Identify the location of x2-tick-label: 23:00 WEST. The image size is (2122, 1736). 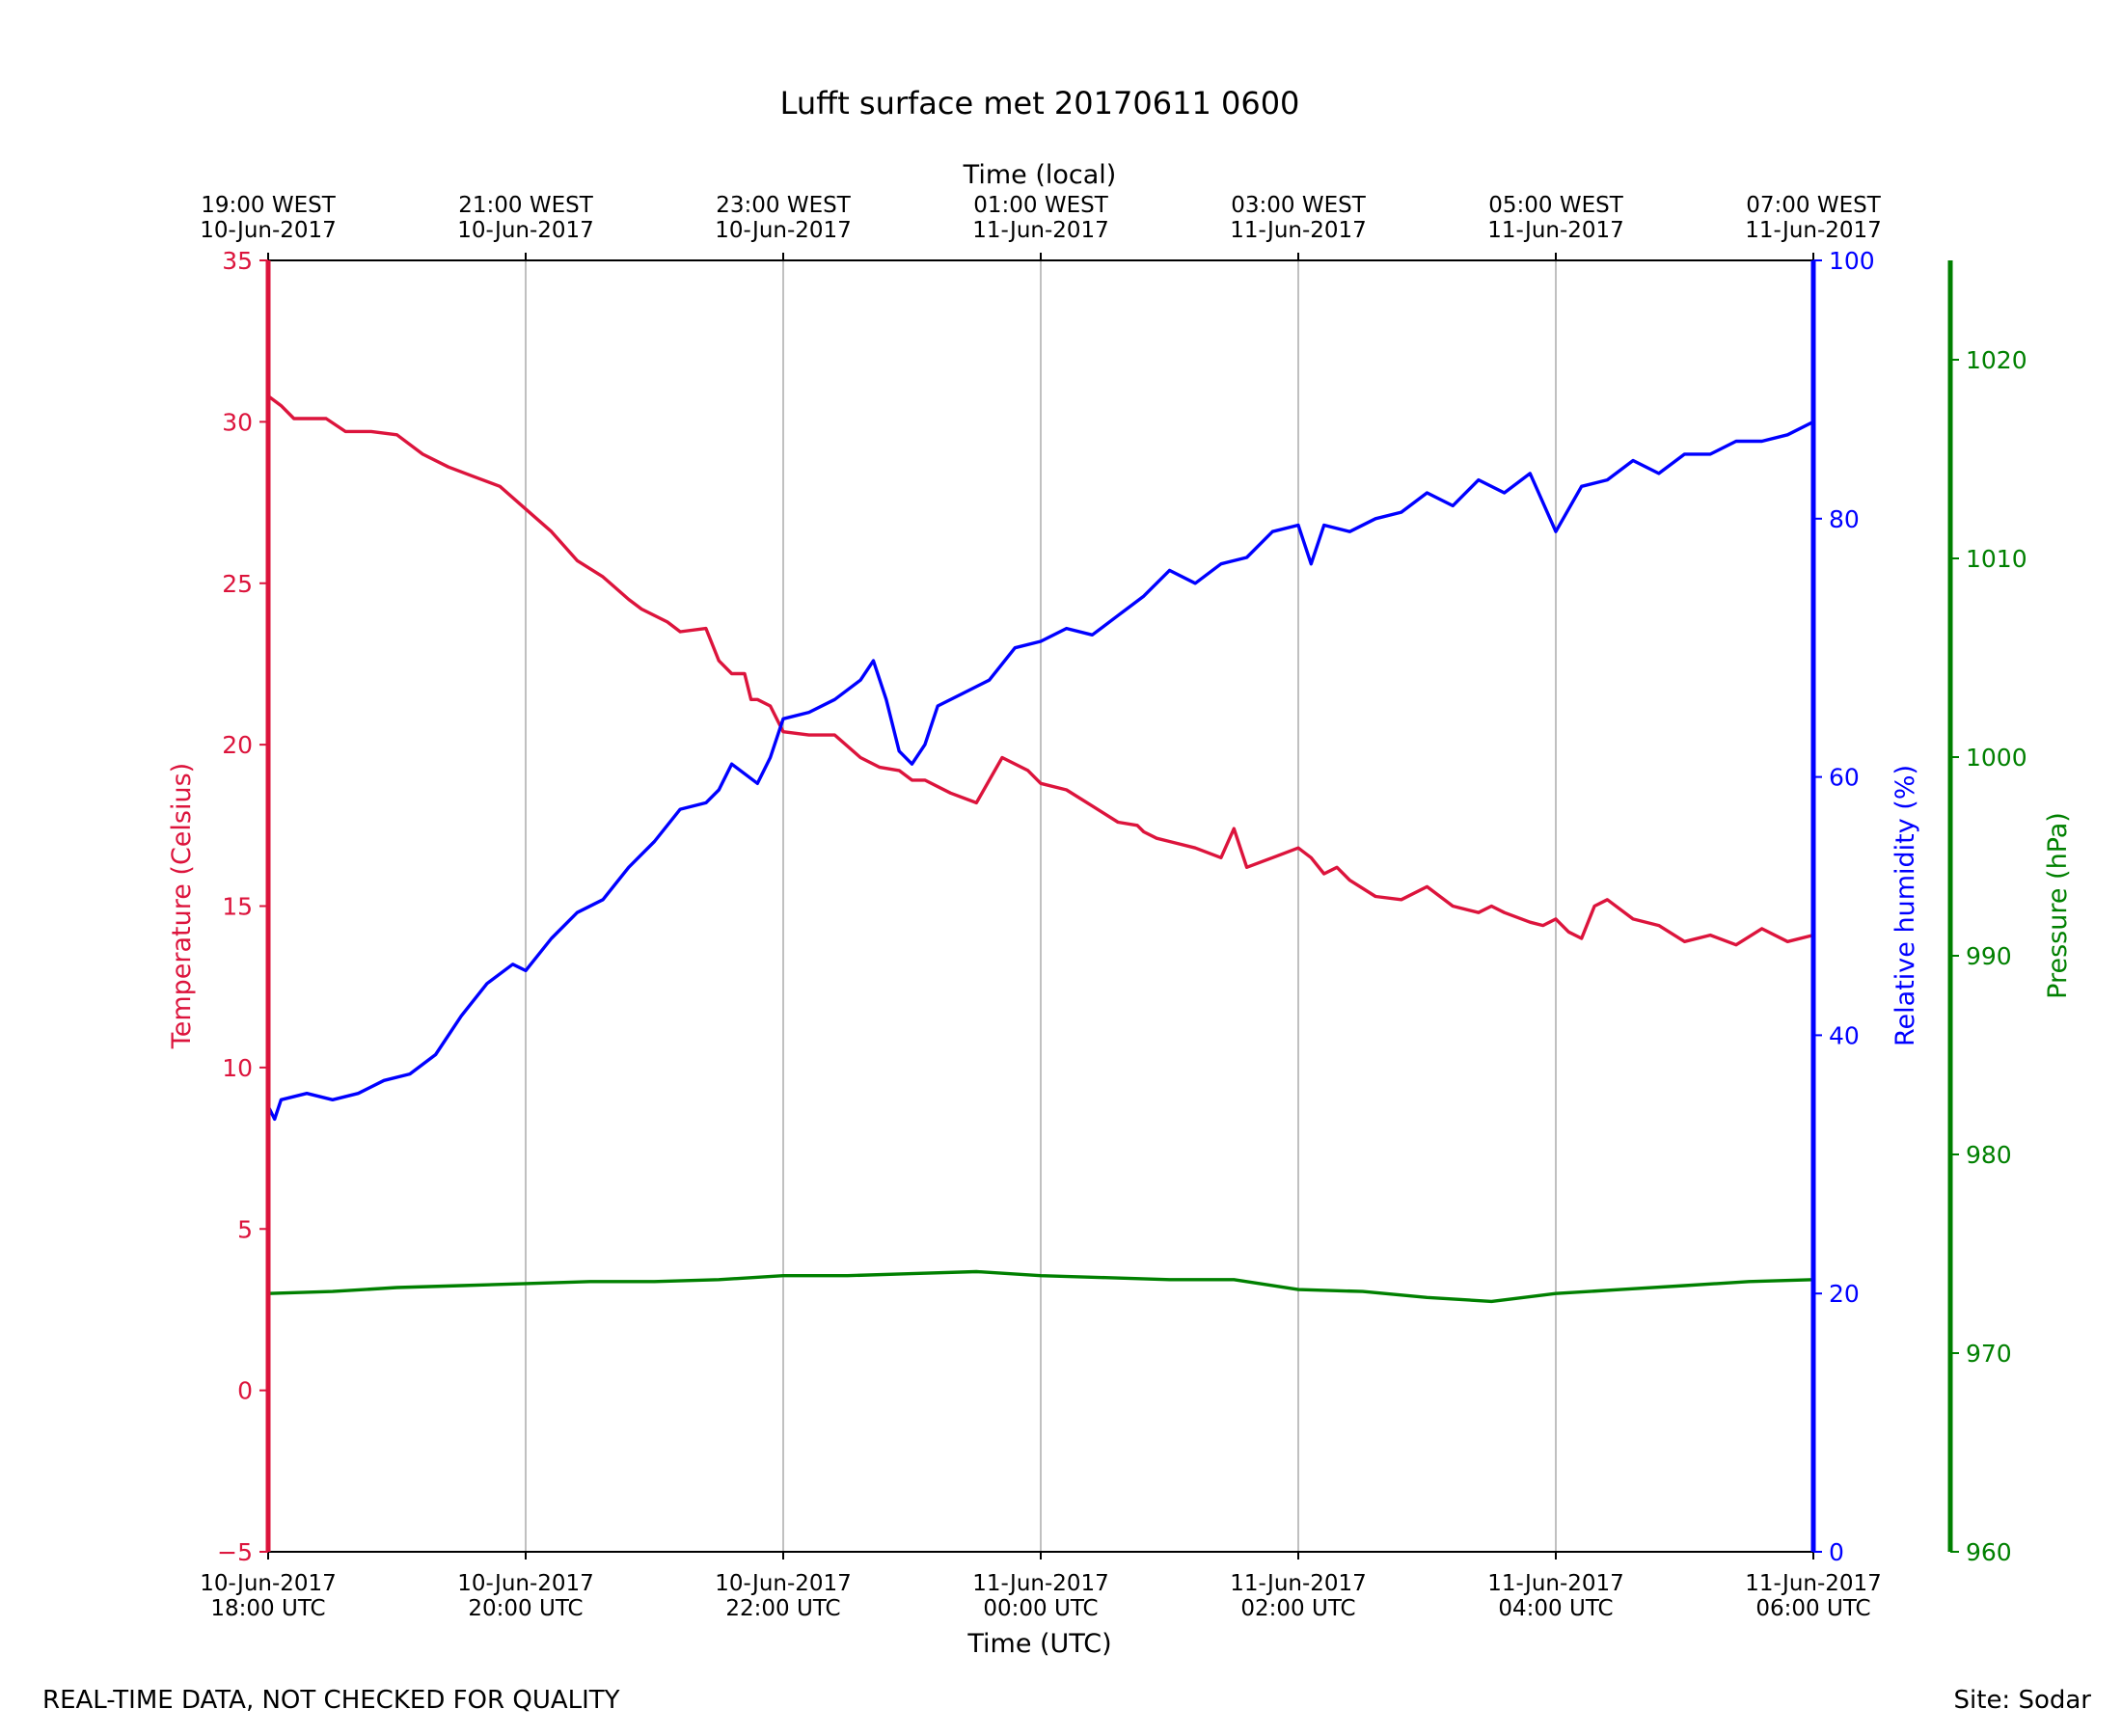
(784, 205).